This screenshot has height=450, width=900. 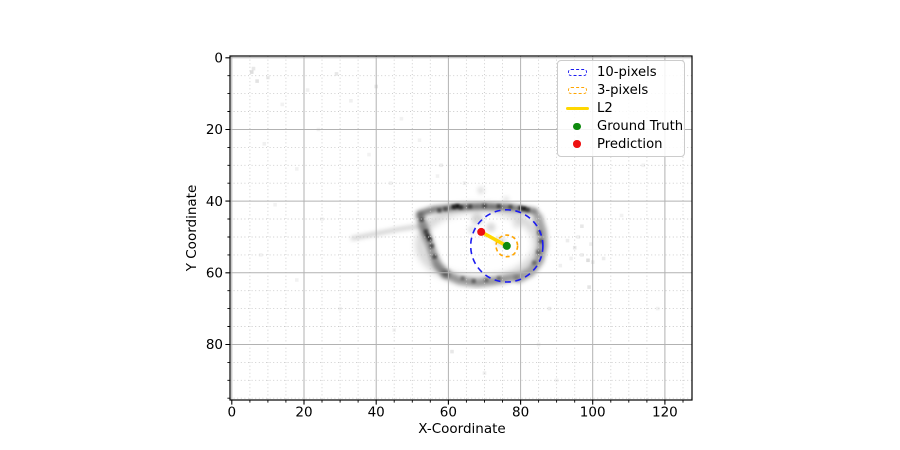 What do you see at coordinates (481, 231) in the screenshot?
I see `prediction-point` at bounding box center [481, 231].